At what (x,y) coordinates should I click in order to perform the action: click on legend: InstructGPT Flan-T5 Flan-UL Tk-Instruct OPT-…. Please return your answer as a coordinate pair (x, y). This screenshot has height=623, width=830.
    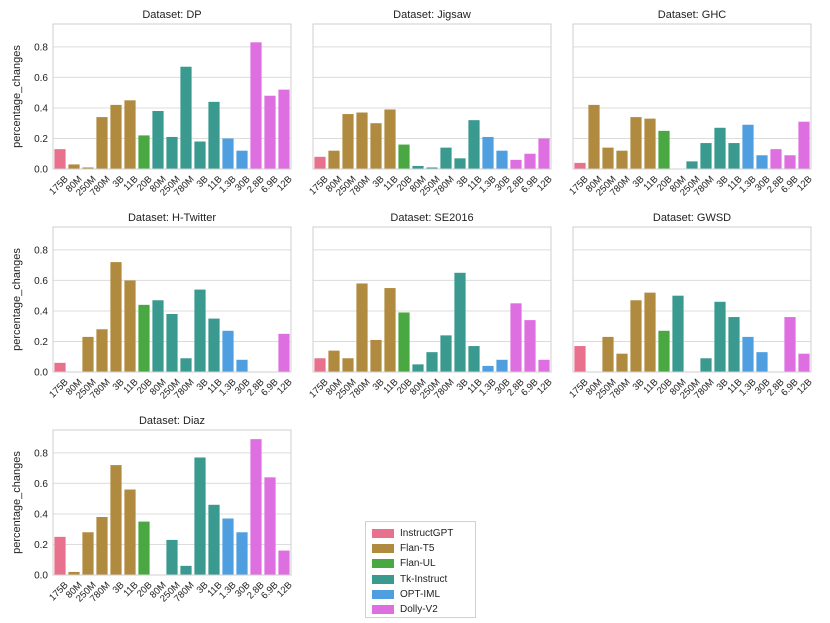
    Looking at the image, I should click on (420, 569).